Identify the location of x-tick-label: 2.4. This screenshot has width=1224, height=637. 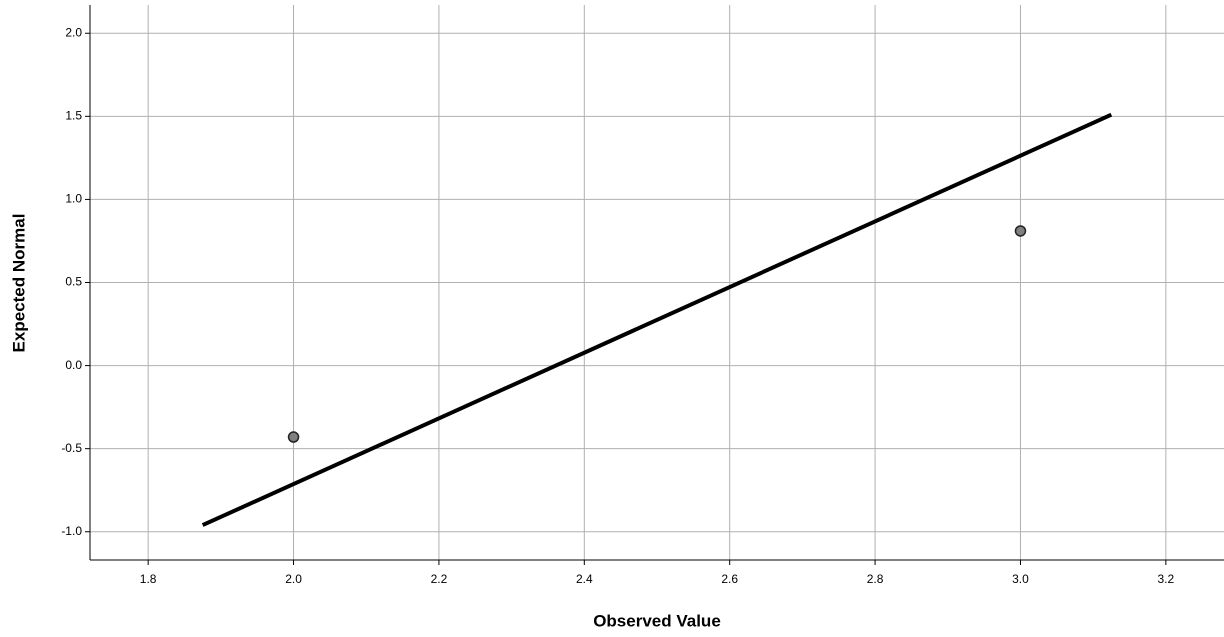
(584, 579).